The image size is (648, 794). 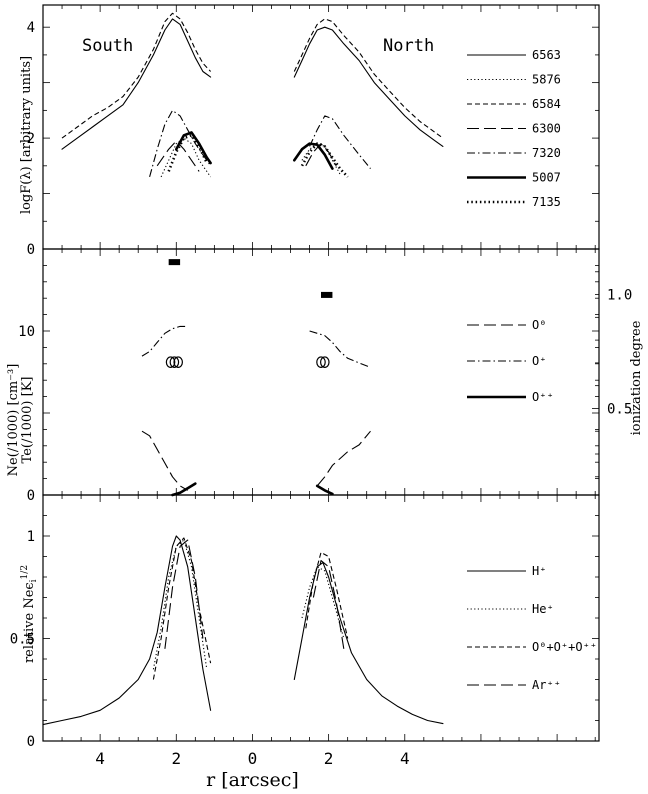 I want to click on legend-label-4: 6300, so click(x=546, y=129).